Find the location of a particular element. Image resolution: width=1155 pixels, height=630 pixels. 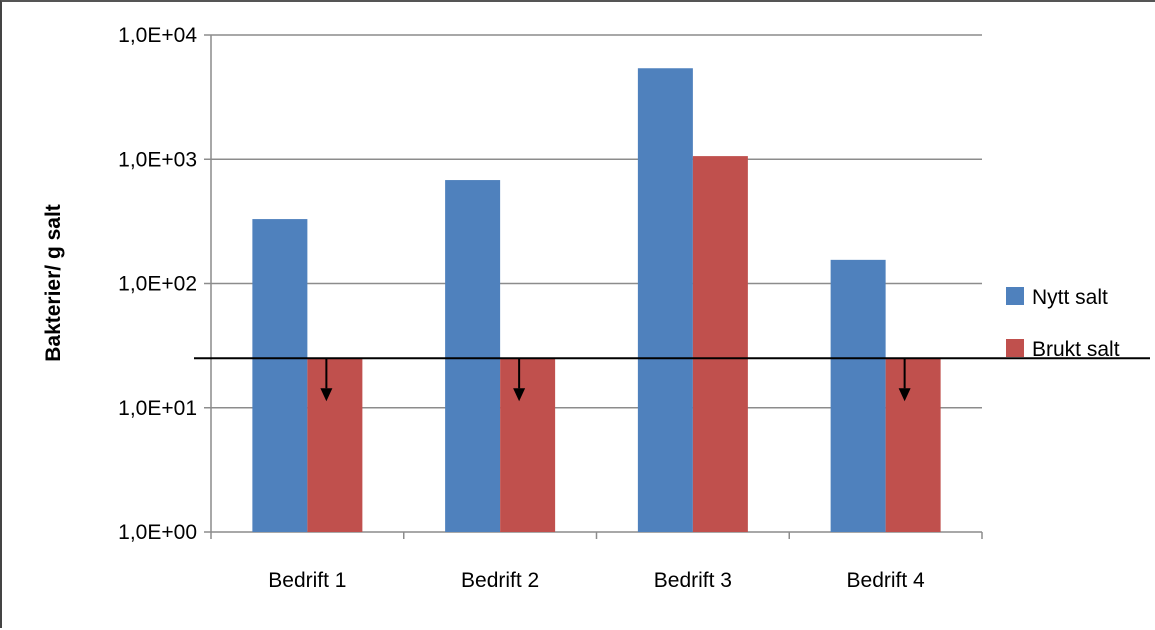

y-tick-label: 1,0E+03 is located at coordinates (157, 159).